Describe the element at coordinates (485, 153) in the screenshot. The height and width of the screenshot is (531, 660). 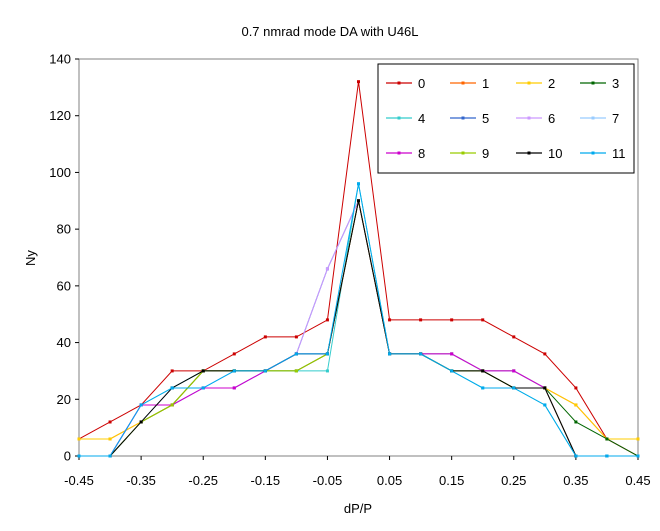
I see `legend-label: 9` at that location.